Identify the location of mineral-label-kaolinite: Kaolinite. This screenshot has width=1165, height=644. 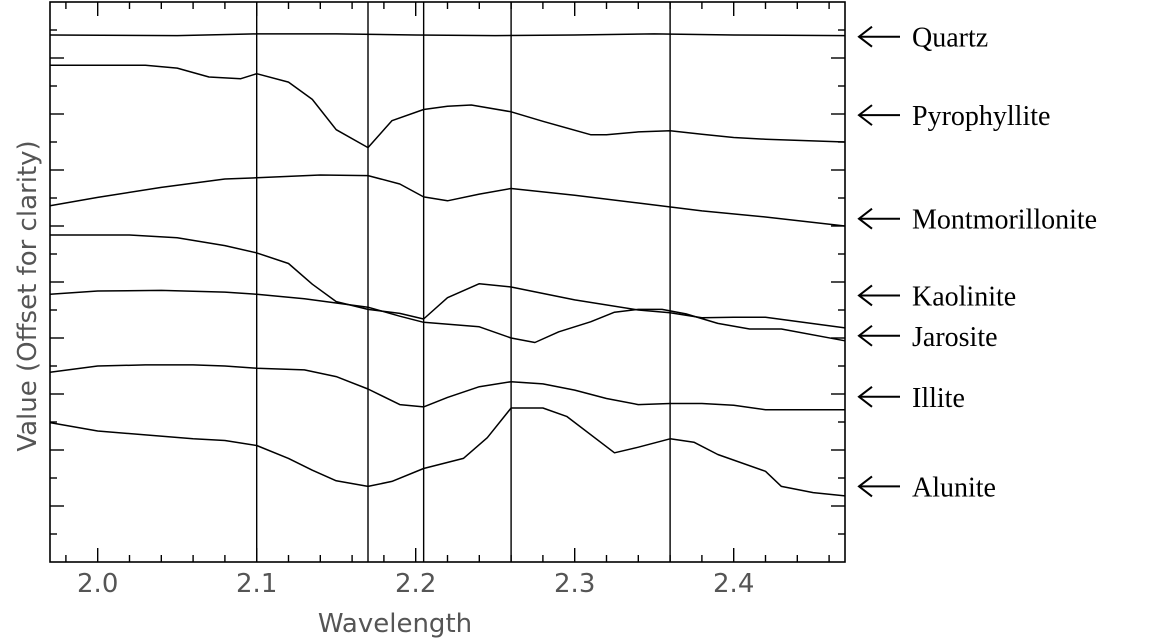
(936, 296).